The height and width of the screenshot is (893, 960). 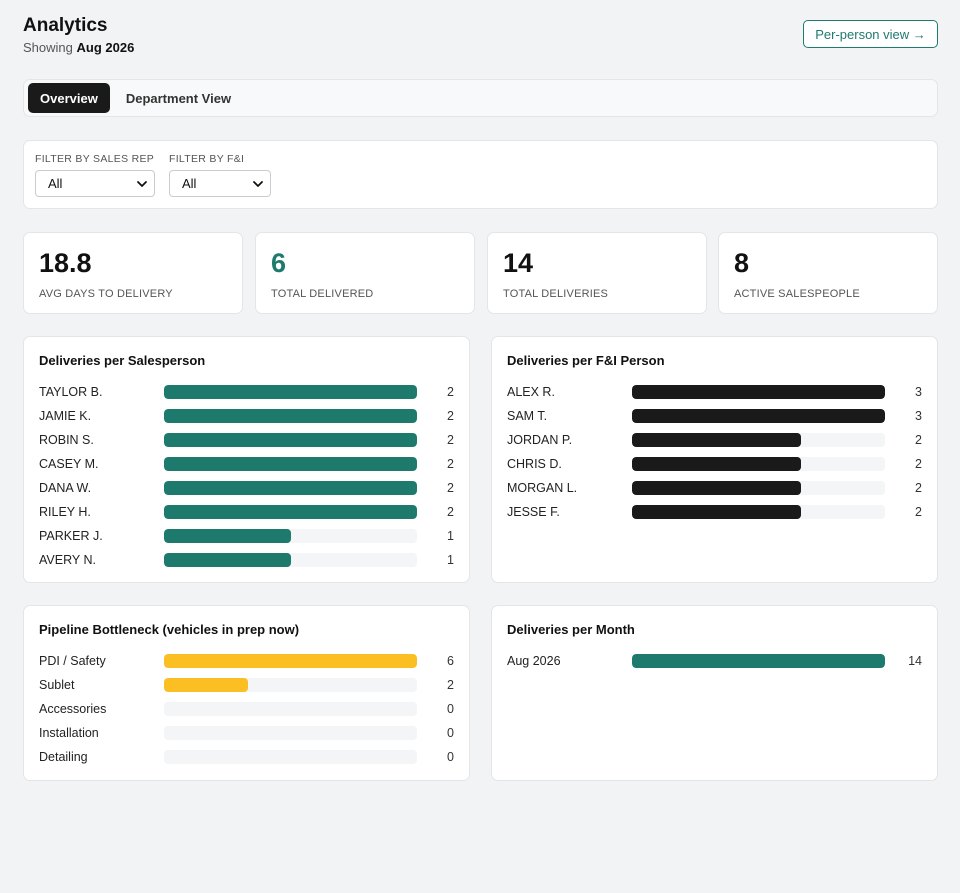 I want to click on bar-row: Accessories 0, so click(x=246, y=709).